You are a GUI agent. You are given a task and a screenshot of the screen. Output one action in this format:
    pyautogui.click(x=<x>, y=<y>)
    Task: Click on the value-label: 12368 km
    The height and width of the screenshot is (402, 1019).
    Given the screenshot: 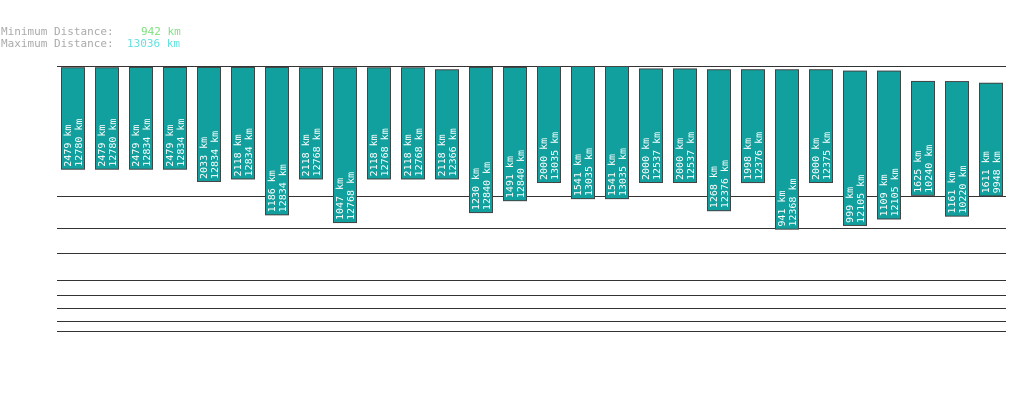 What is the action you would take?
    pyautogui.click(x=793, y=202)
    